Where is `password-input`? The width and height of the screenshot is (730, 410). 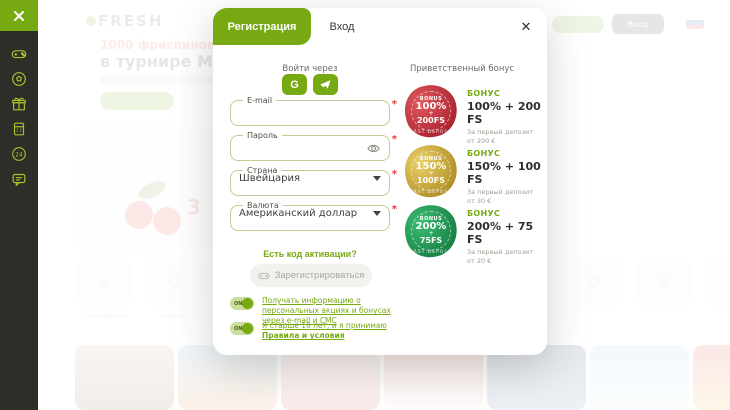 password-input is located at coordinates (299, 152).